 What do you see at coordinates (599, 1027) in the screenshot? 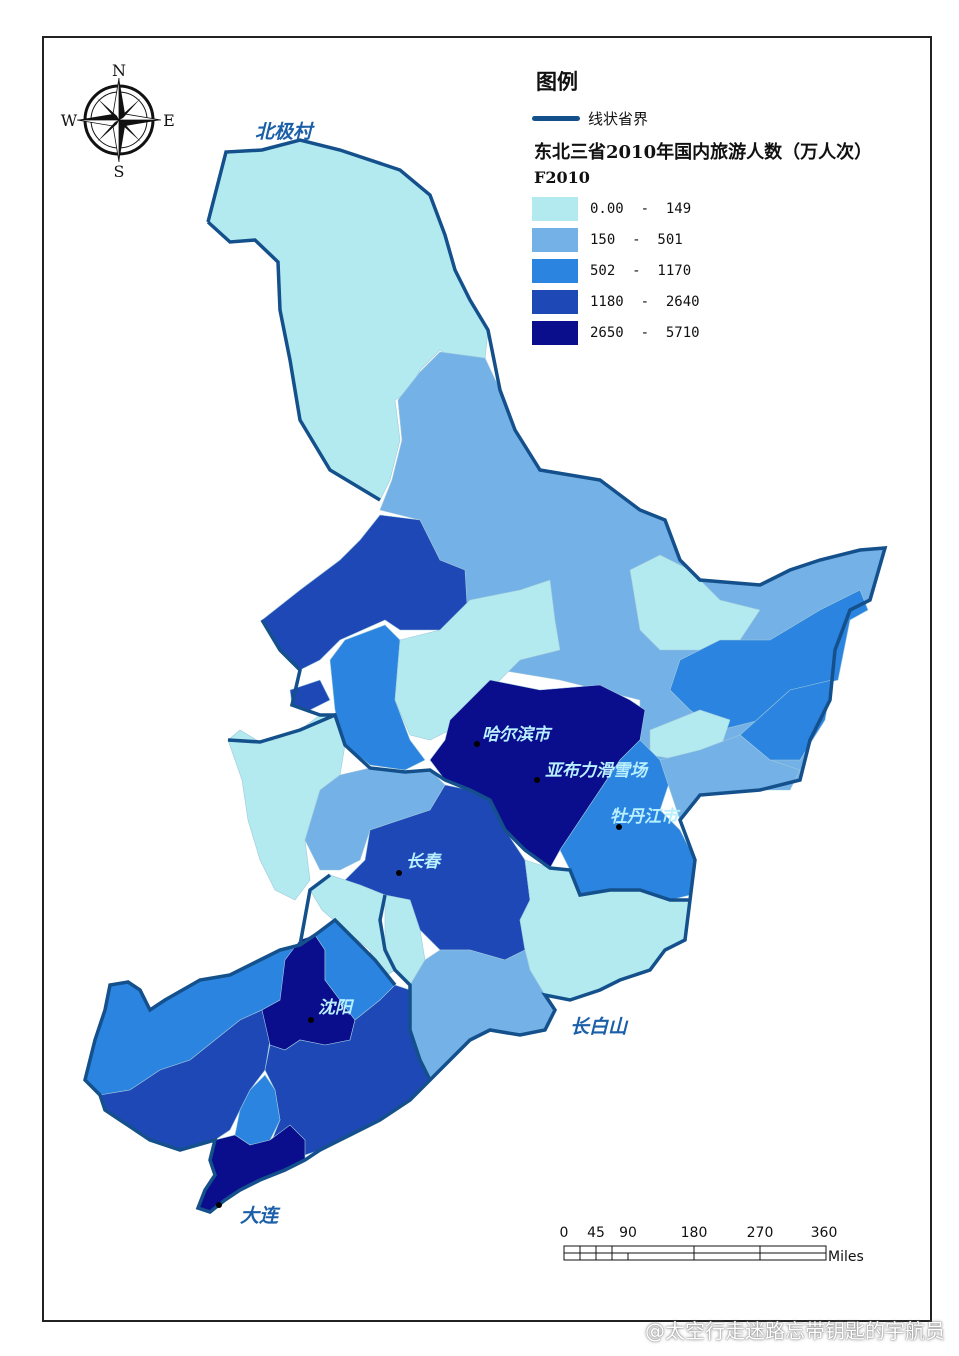
I see `label-changbaishan: 长白山` at bounding box center [599, 1027].